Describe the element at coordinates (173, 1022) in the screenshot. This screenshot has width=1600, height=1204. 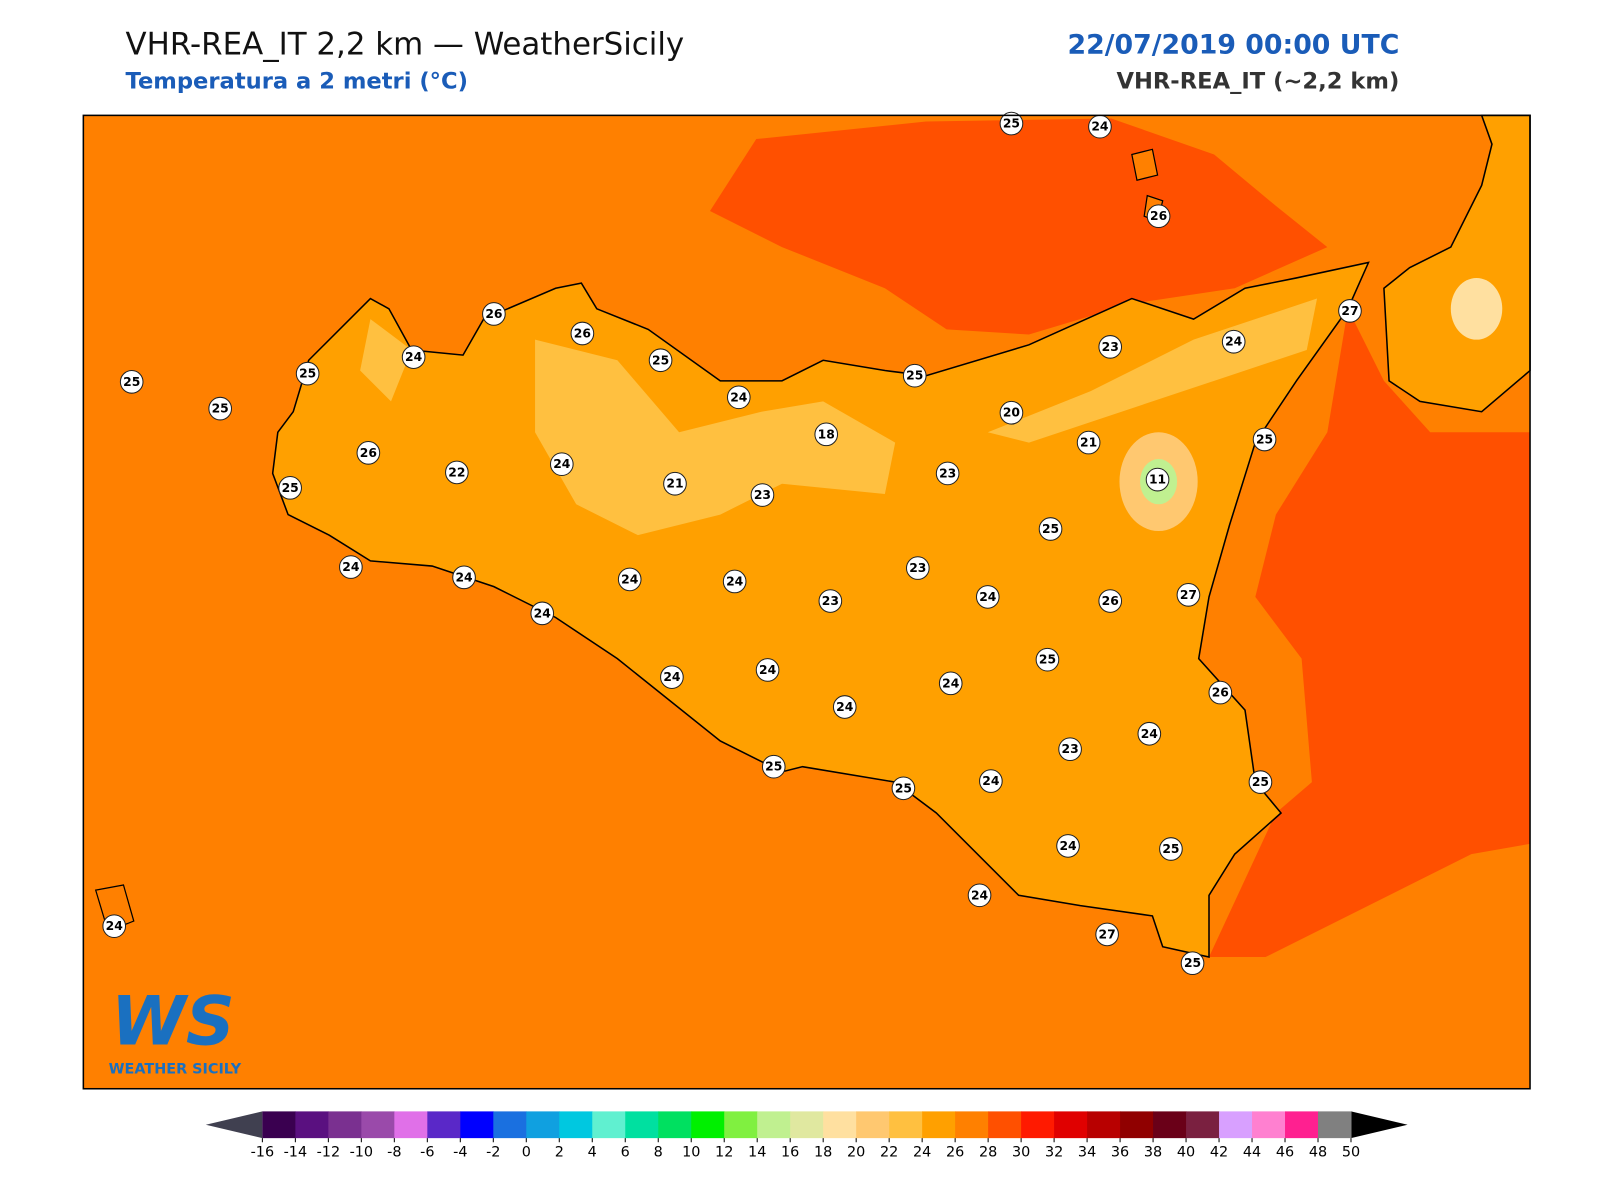
I see `logo-mark: WS` at that location.